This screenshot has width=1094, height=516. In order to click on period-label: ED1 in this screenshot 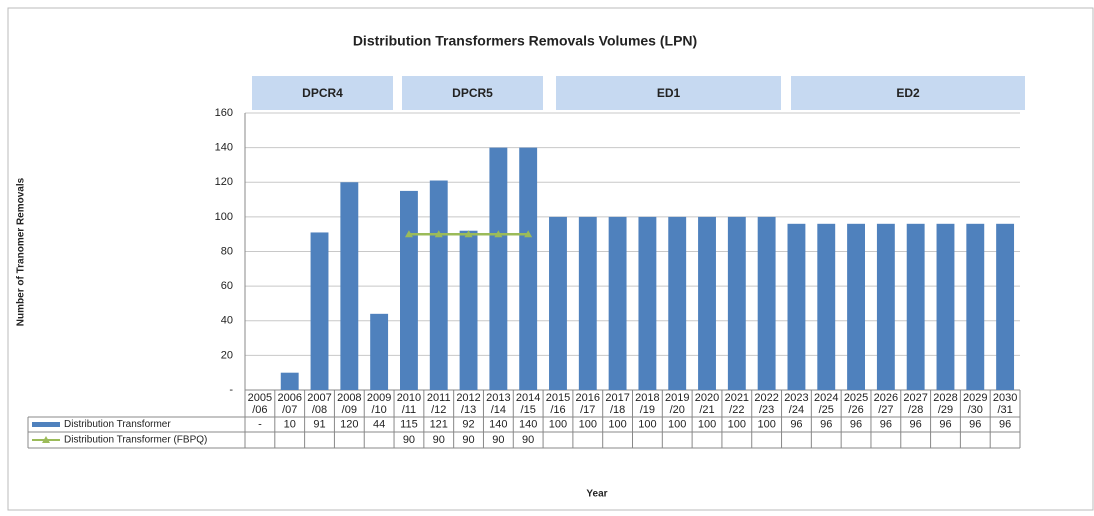, I will do `click(669, 93)`.